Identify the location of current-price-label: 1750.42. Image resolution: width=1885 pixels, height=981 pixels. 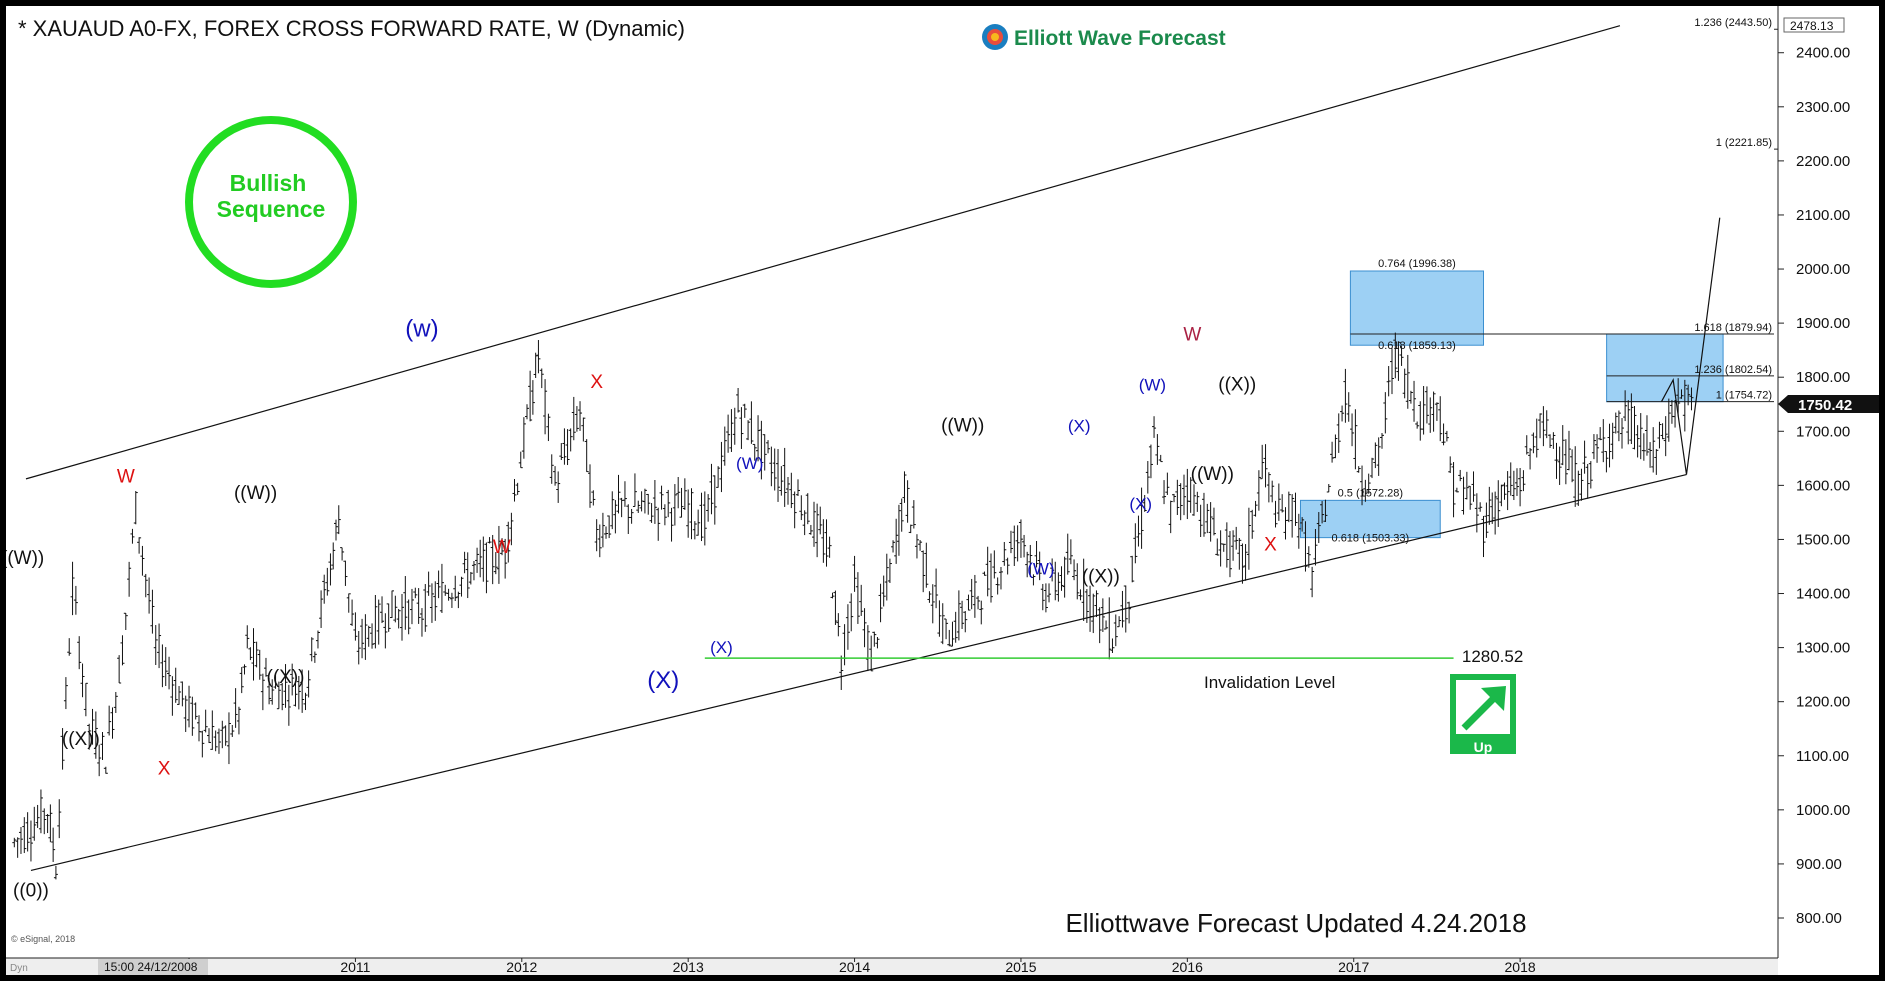
(1825, 405).